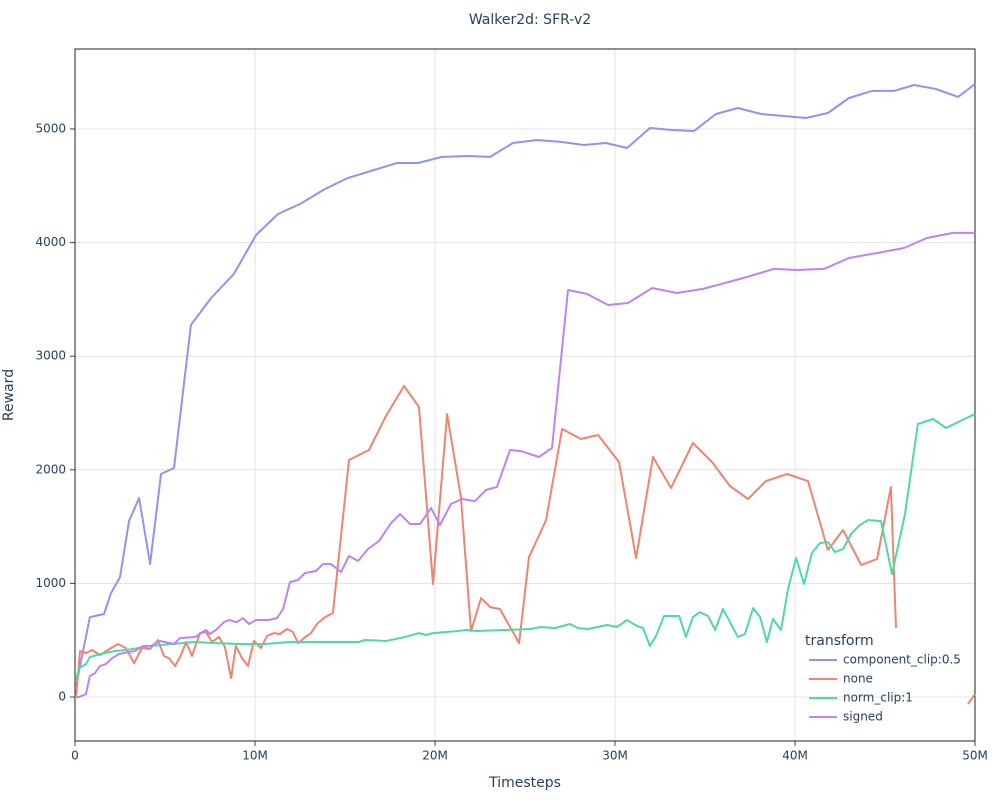  What do you see at coordinates (975, 756) in the screenshot?
I see `x-tick-label: 50M` at bounding box center [975, 756].